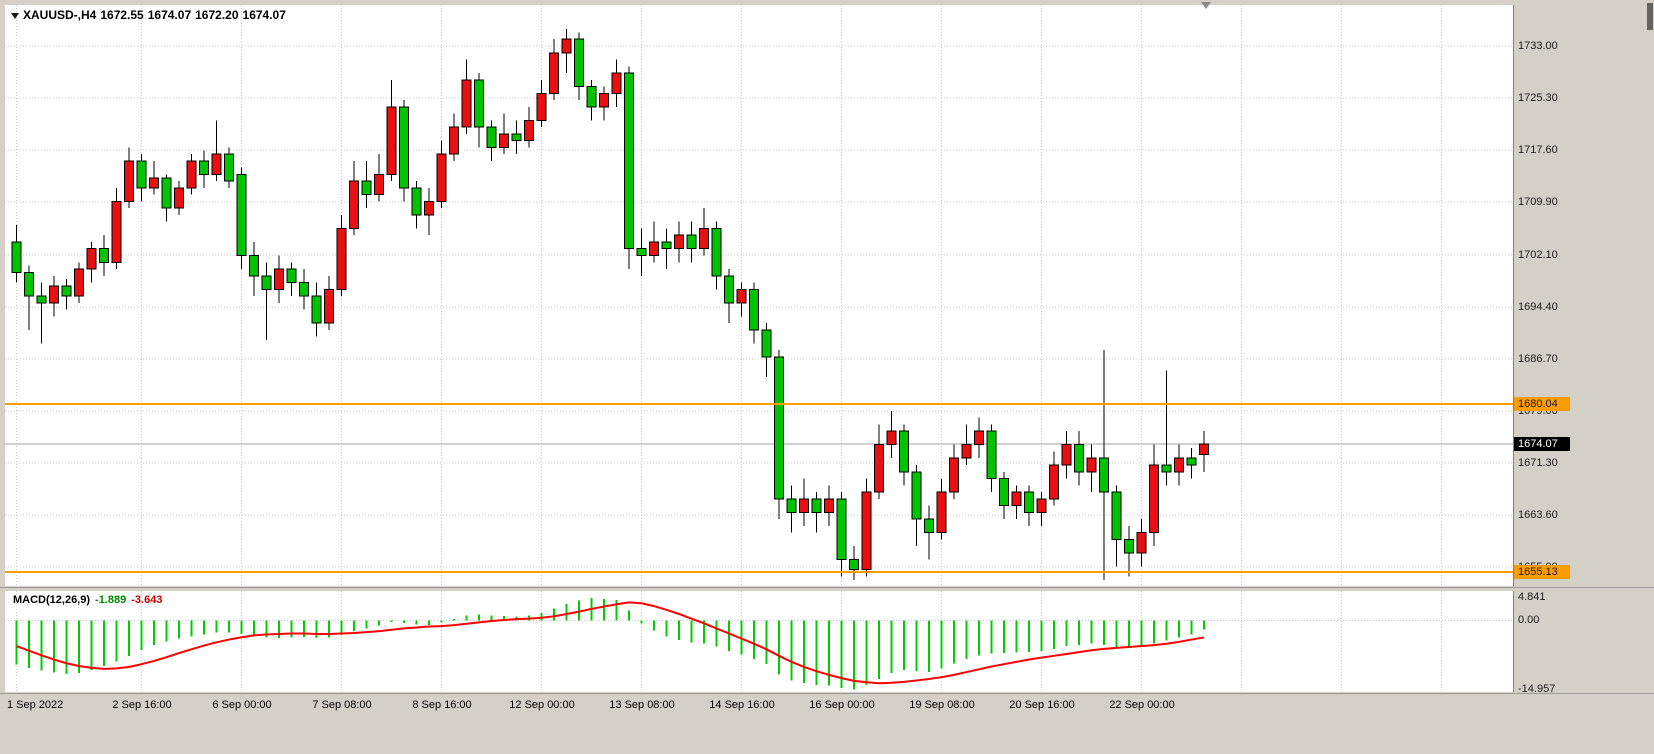 This screenshot has height=754, width=1654. Describe the element at coordinates (15, 15) in the screenshot. I see `symbol-expand-icon` at that location.